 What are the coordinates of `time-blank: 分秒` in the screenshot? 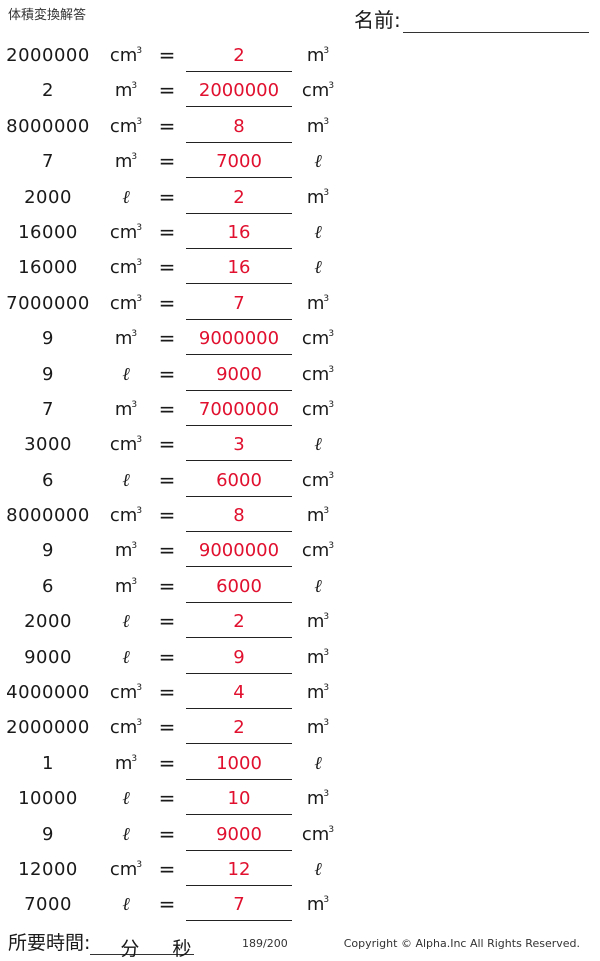 It's located at (142, 947).